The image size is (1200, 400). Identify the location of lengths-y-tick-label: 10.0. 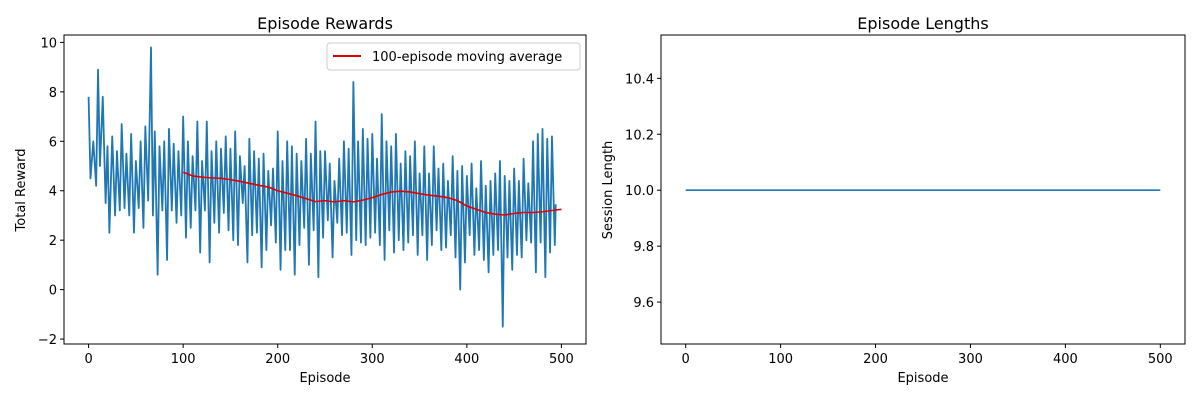
(639, 191).